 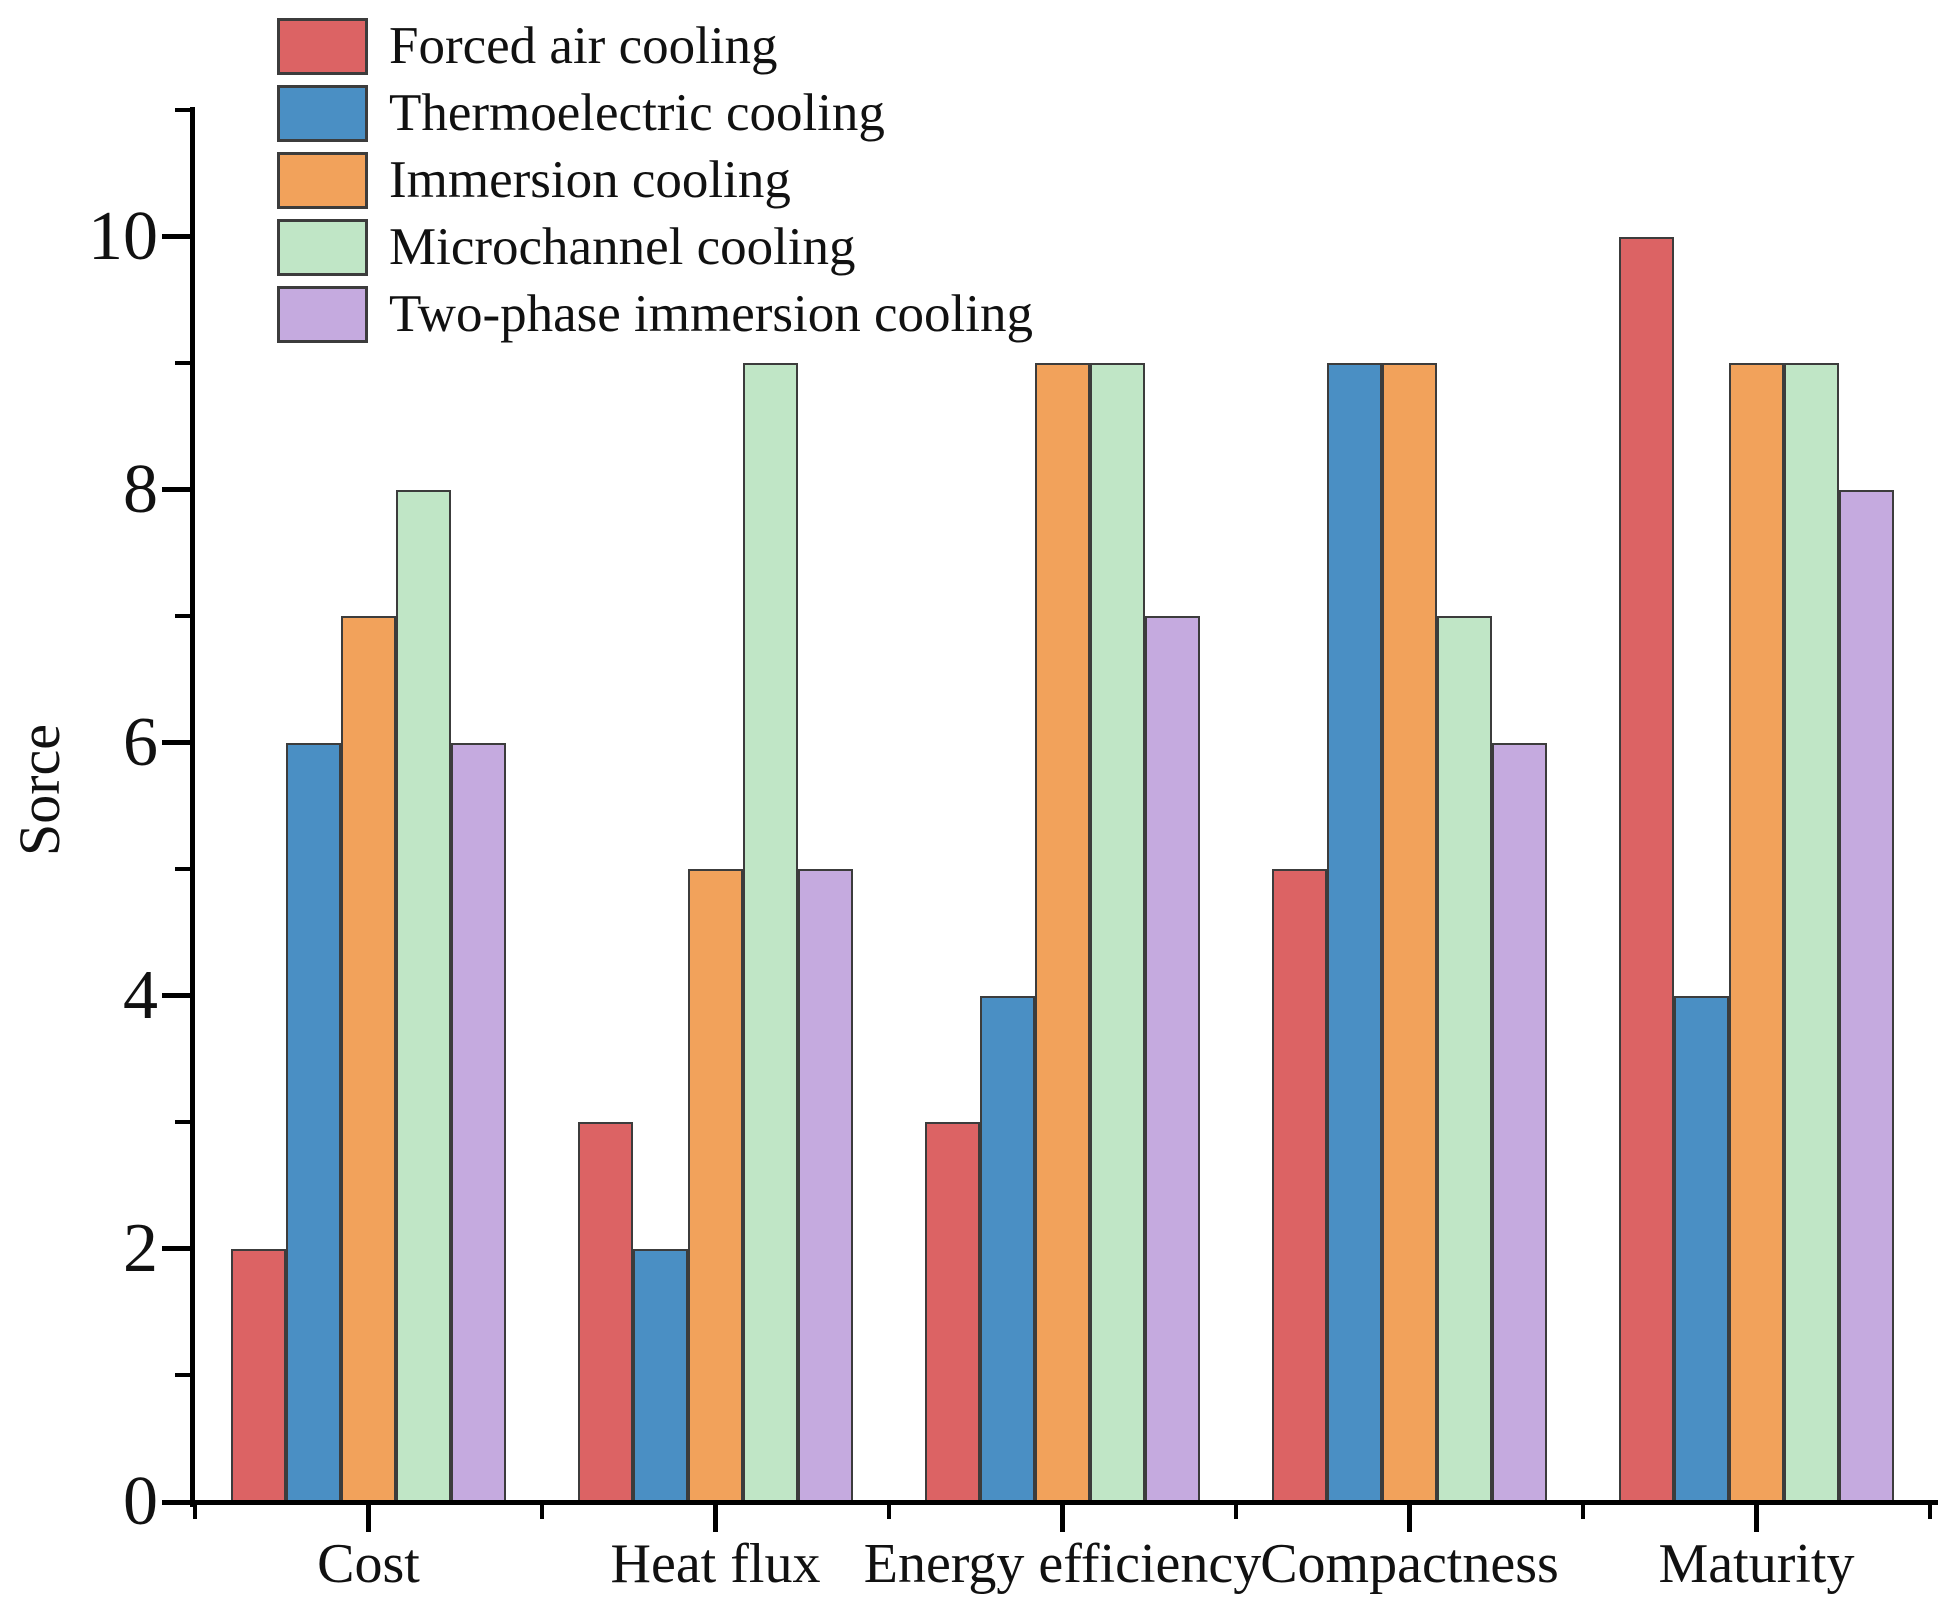 What do you see at coordinates (715, 1564) in the screenshot?
I see `x-category-label: Heat flux` at bounding box center [715, 1564].